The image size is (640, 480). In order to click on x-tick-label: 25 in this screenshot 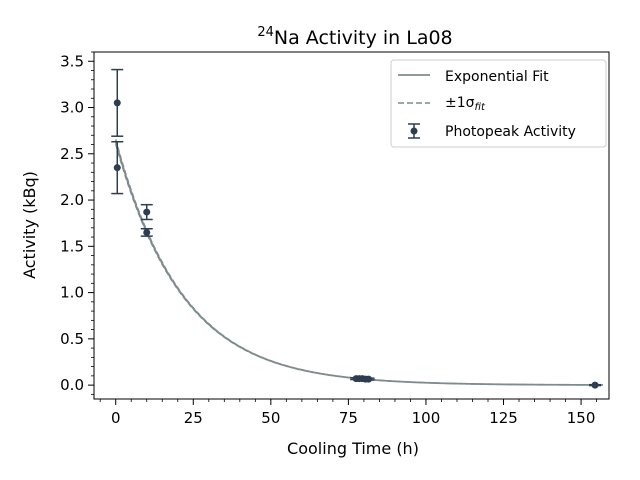, I will do `click(193, 418)`.